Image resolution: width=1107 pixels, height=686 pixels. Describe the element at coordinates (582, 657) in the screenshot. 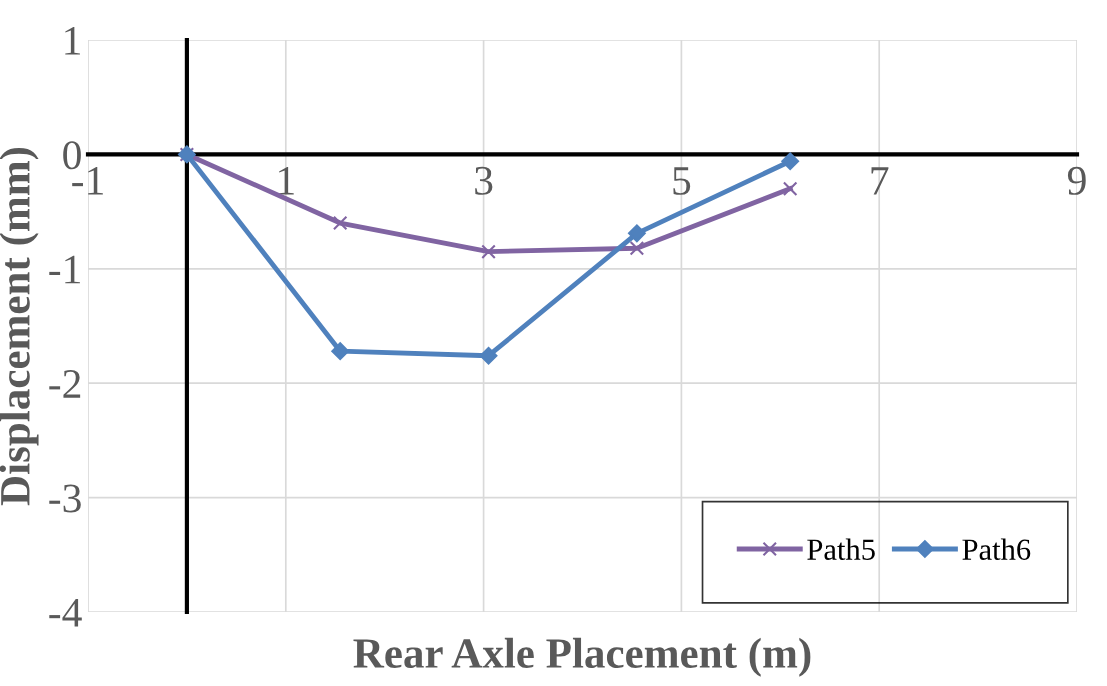

I see `x-axis-title: Rear Axle Placement (m)` at that location.